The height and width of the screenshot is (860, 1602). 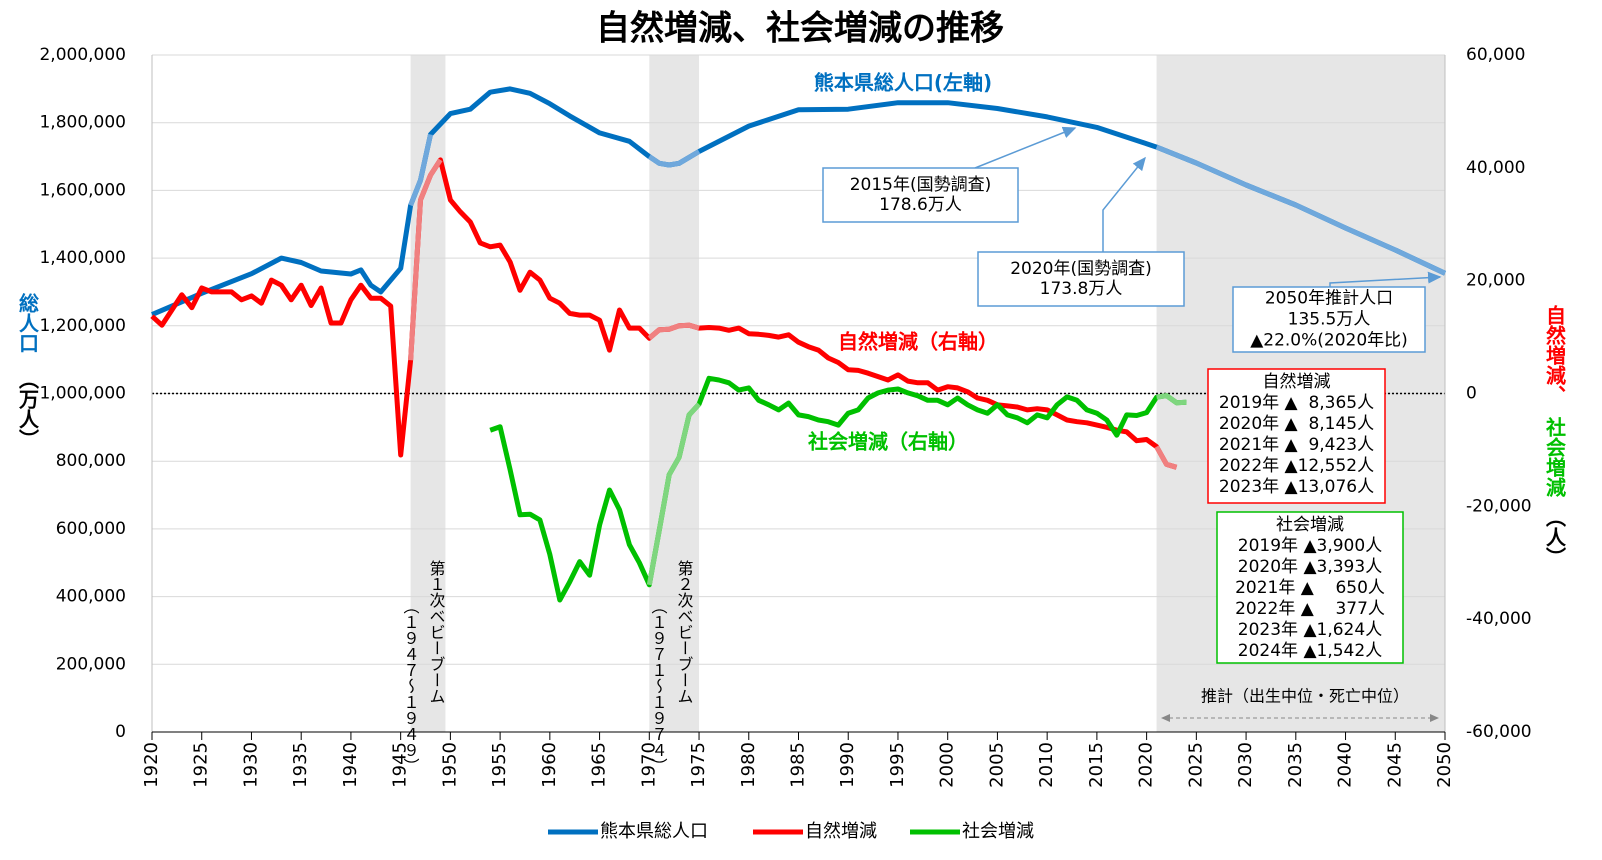 I want to click on y-tick-label: 800,000, so click(x=91, y=461).